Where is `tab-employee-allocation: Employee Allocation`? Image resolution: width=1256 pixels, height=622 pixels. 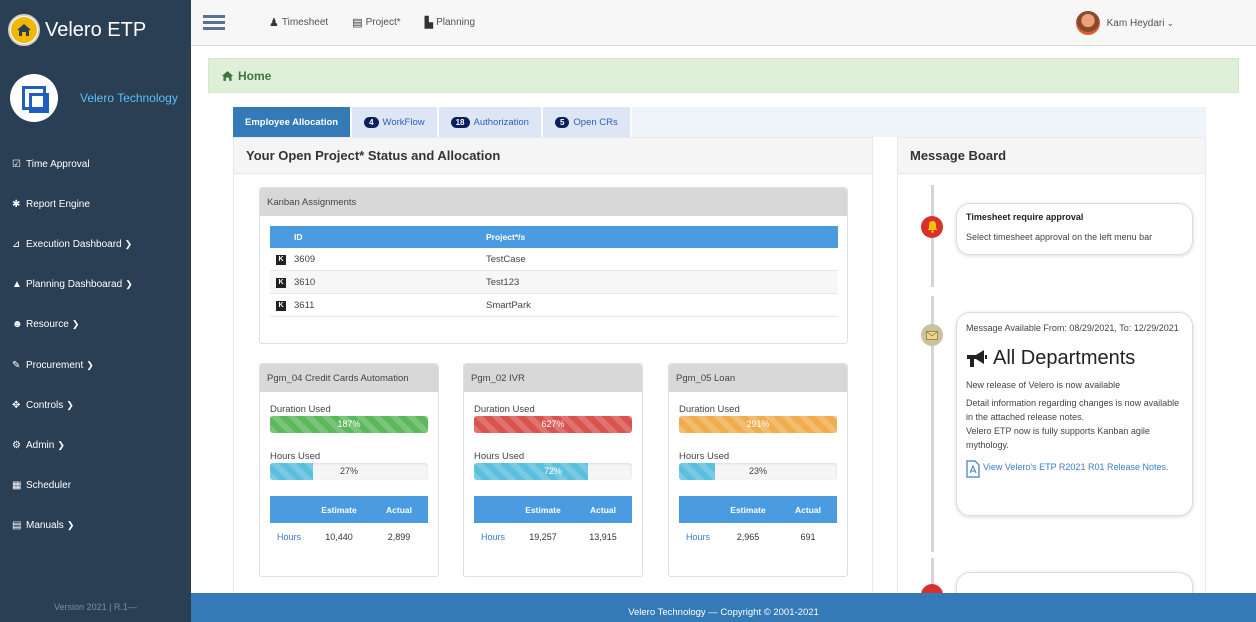
tab-employee-allocation: Employee Allocation is located at coordinates (293, 122).